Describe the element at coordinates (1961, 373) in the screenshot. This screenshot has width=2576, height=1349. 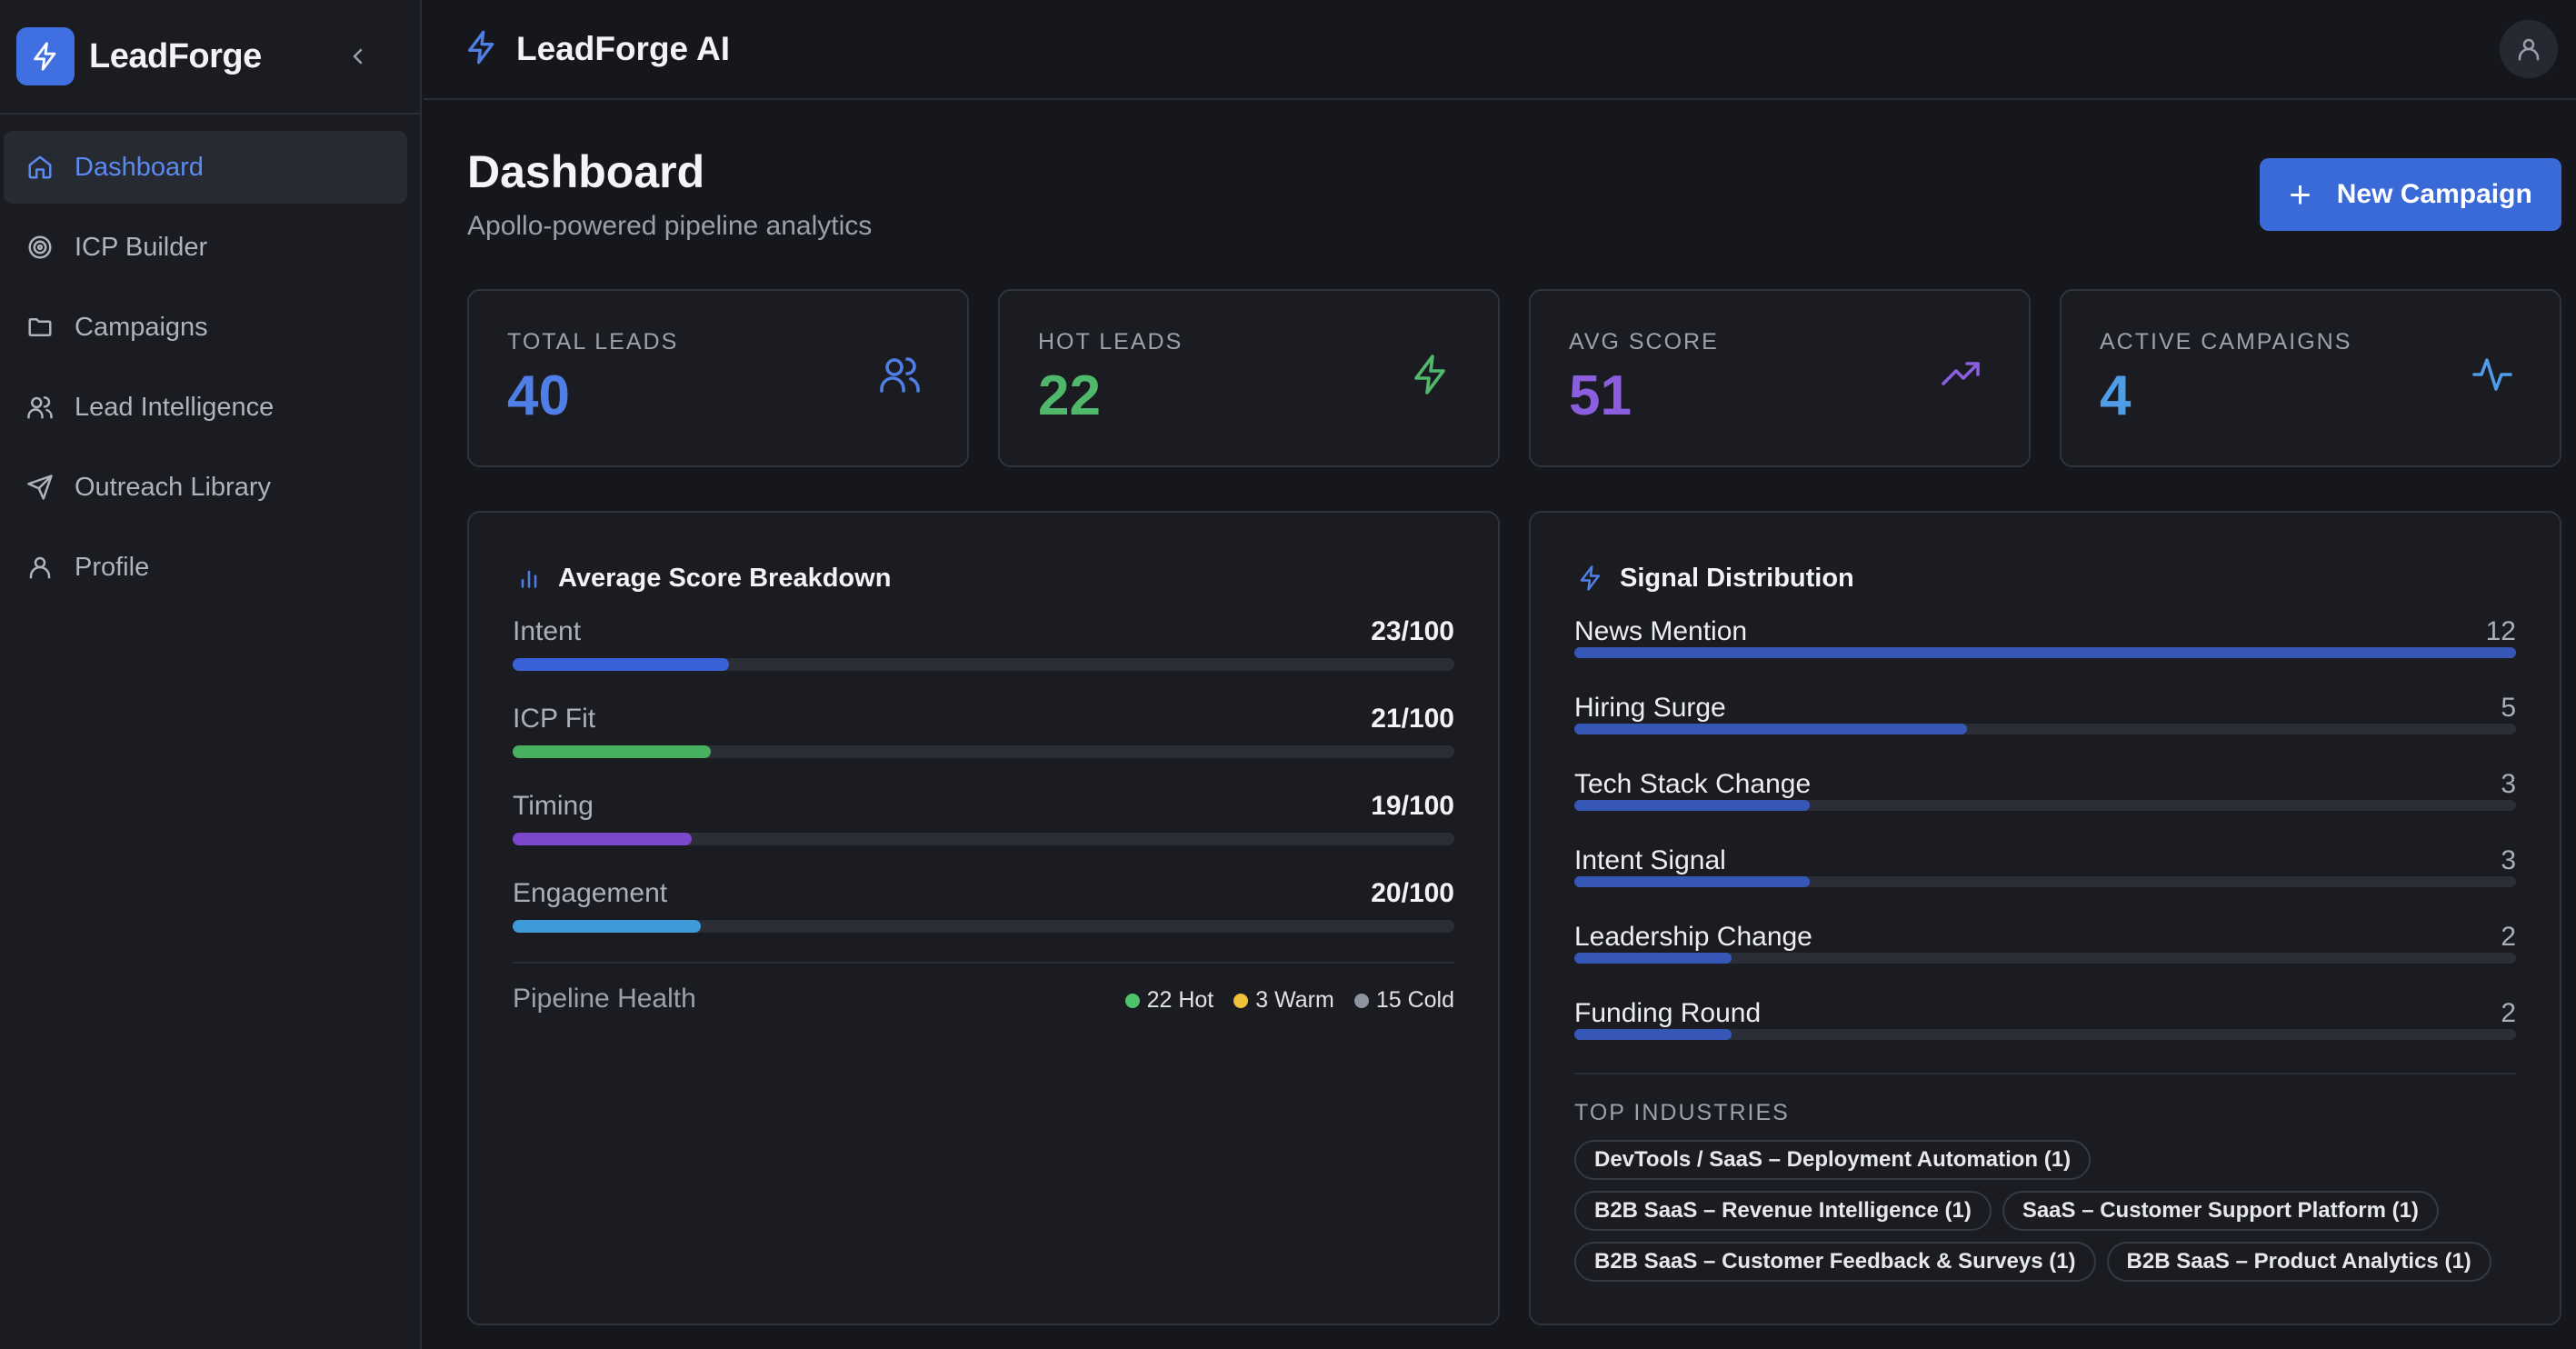
I see `trending-up-icon` at that location.